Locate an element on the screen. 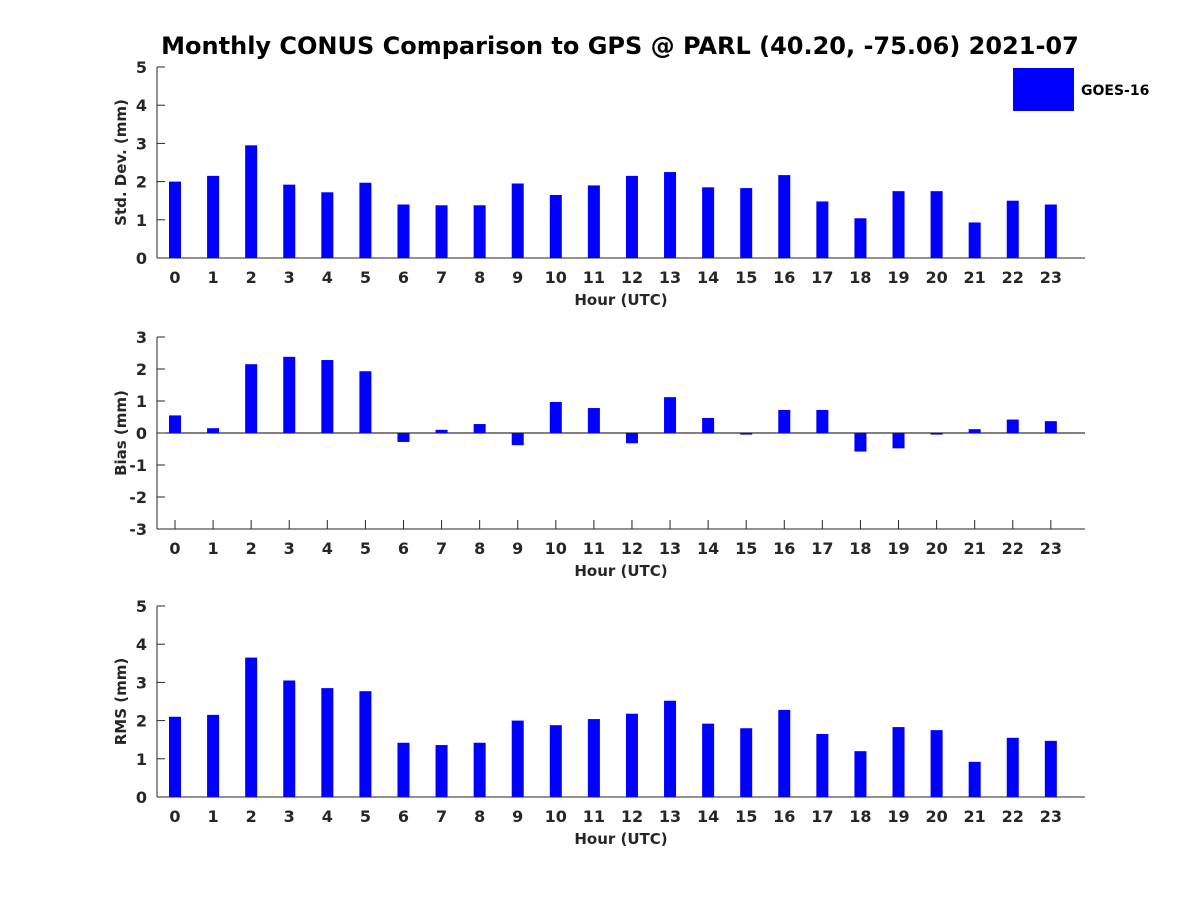 This screenshot has height=900, width=1200. bias-x-tick-label: 8 is located at coordinates (479, 548).